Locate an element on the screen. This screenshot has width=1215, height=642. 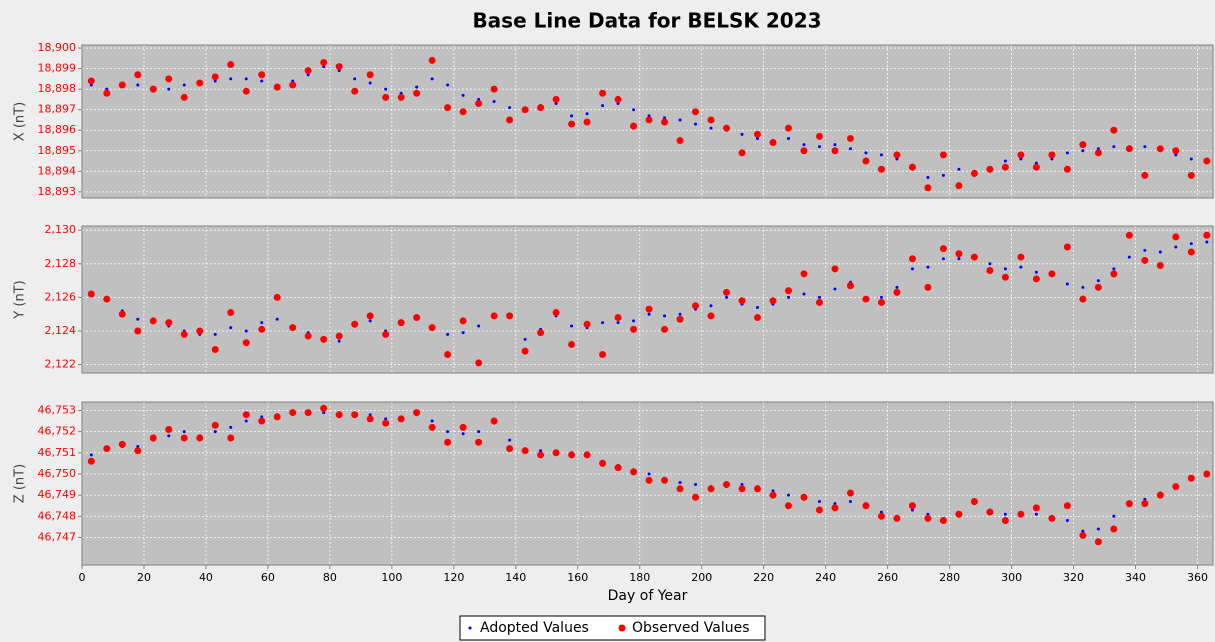
x-tick-label: 260 is located at coordinates (887, 577).